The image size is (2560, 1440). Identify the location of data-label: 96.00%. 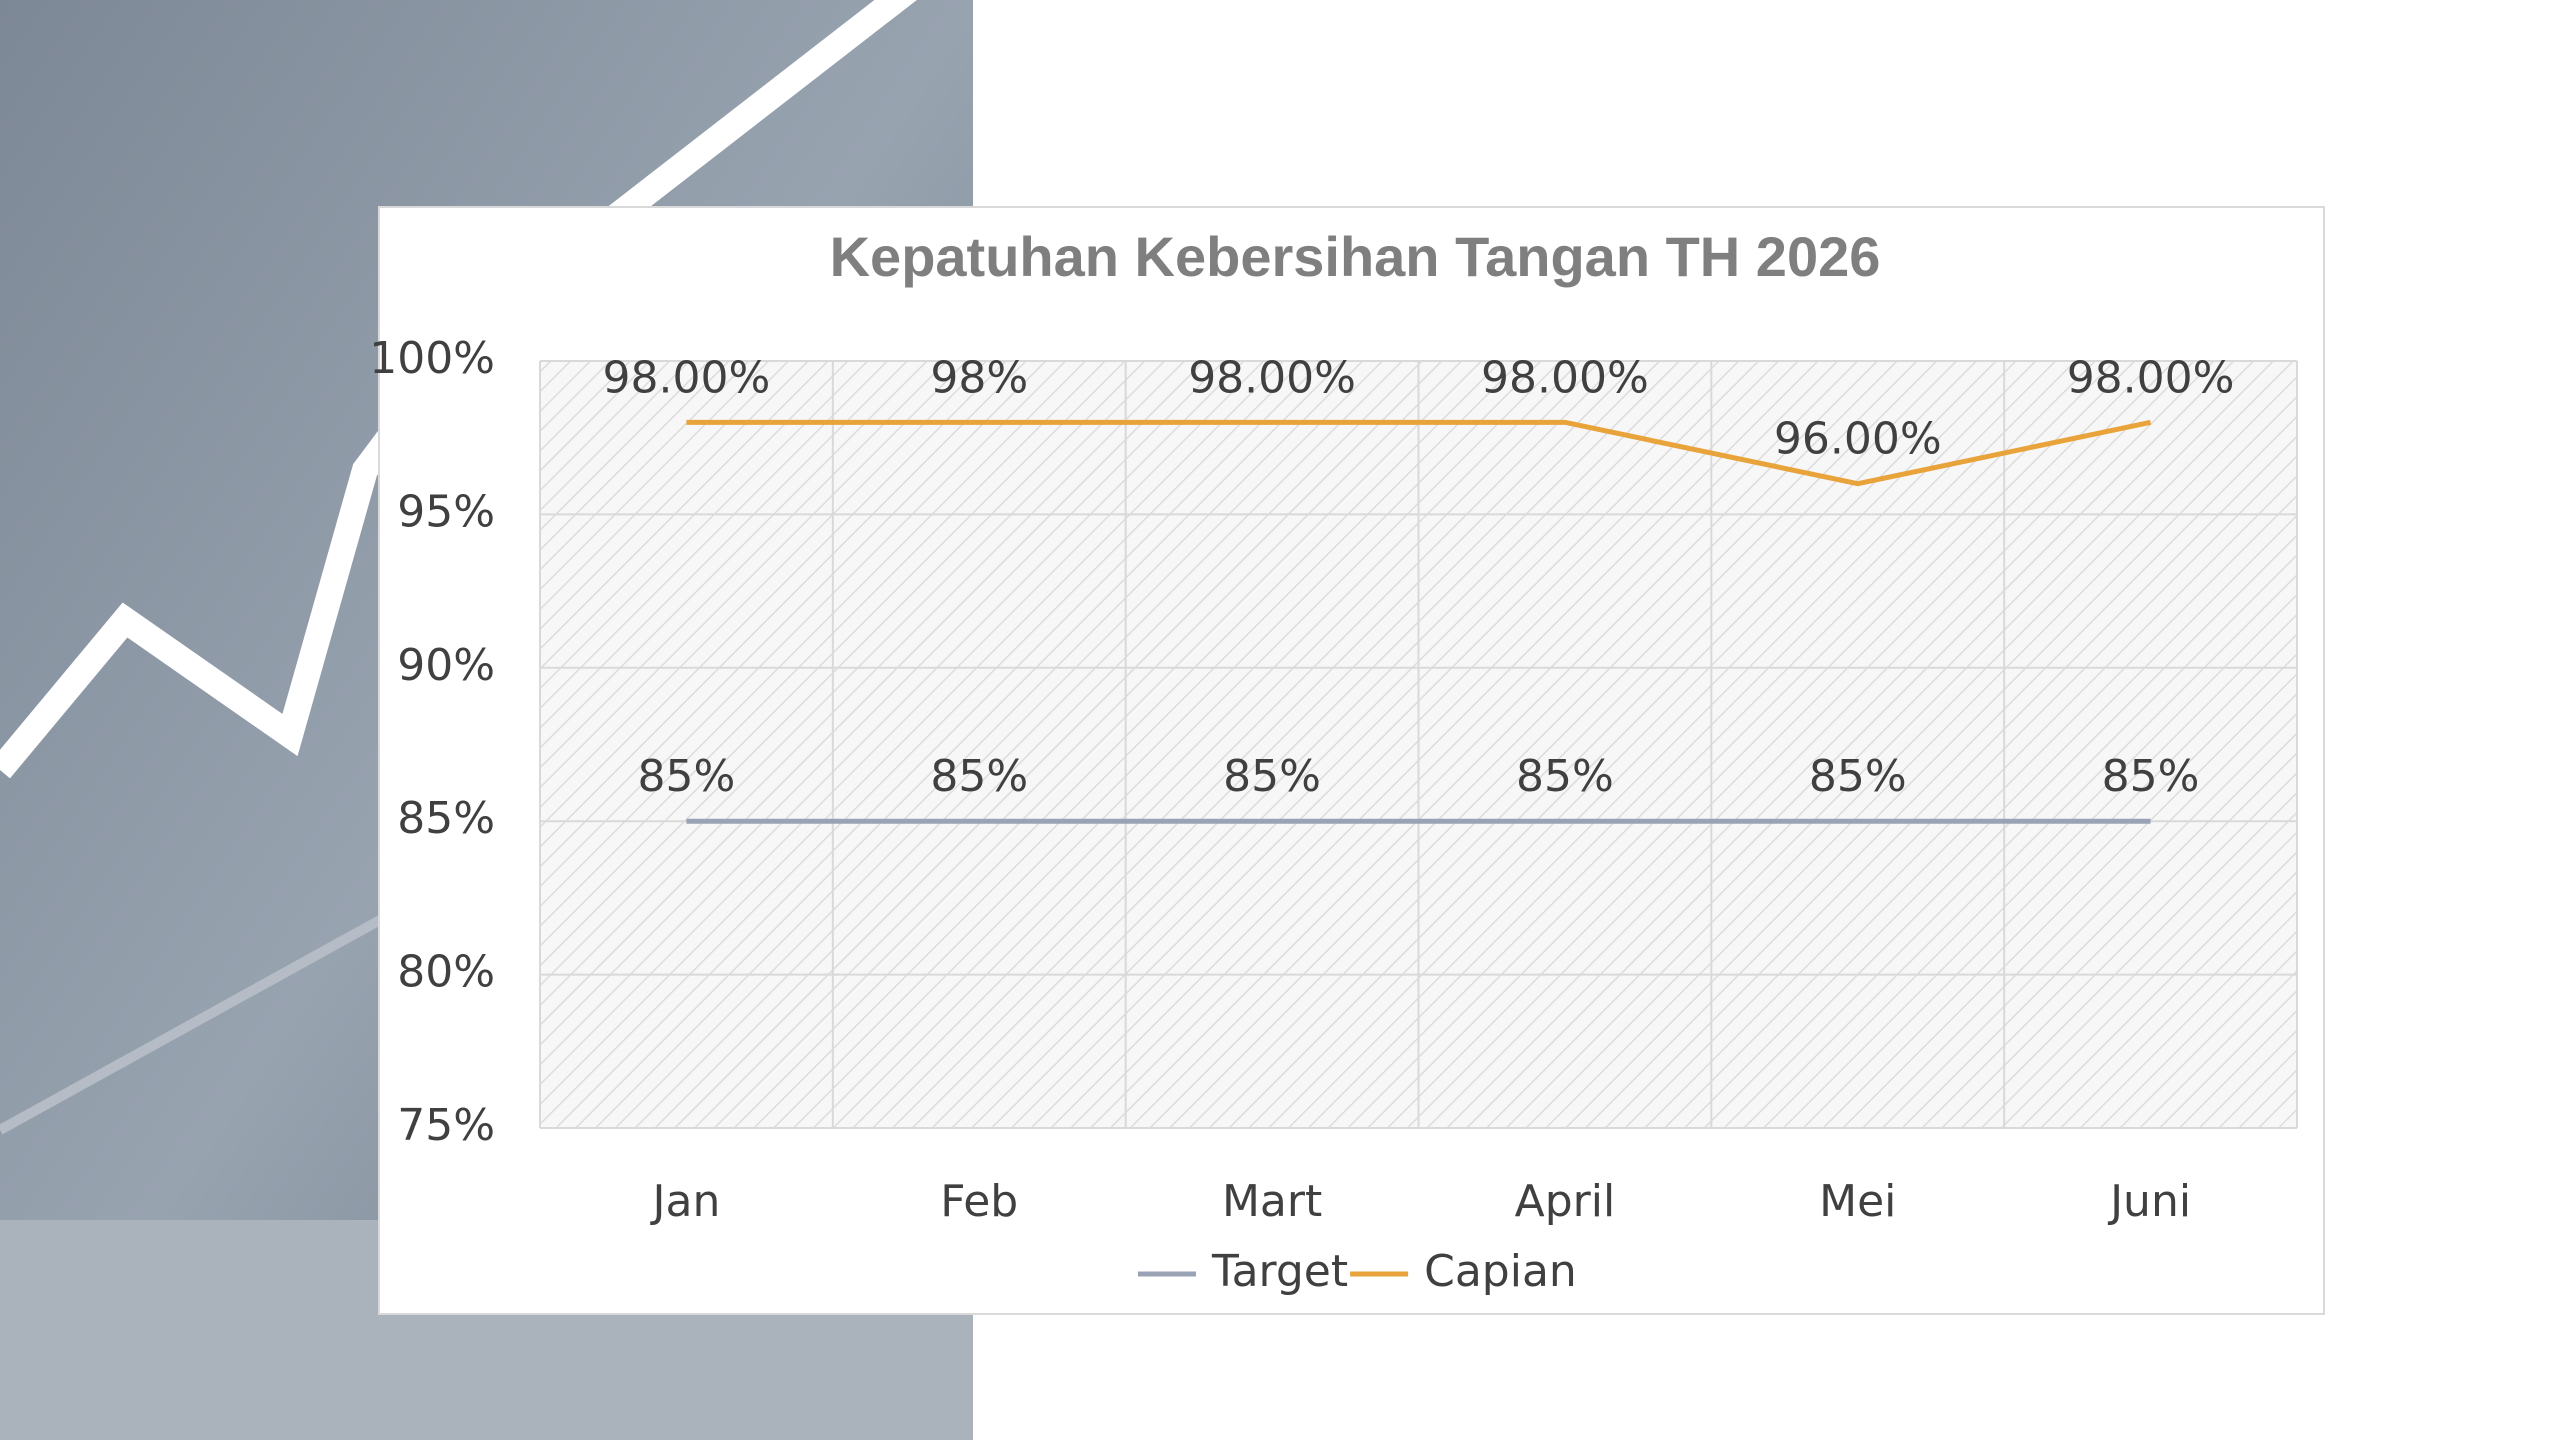
(1858, 439).